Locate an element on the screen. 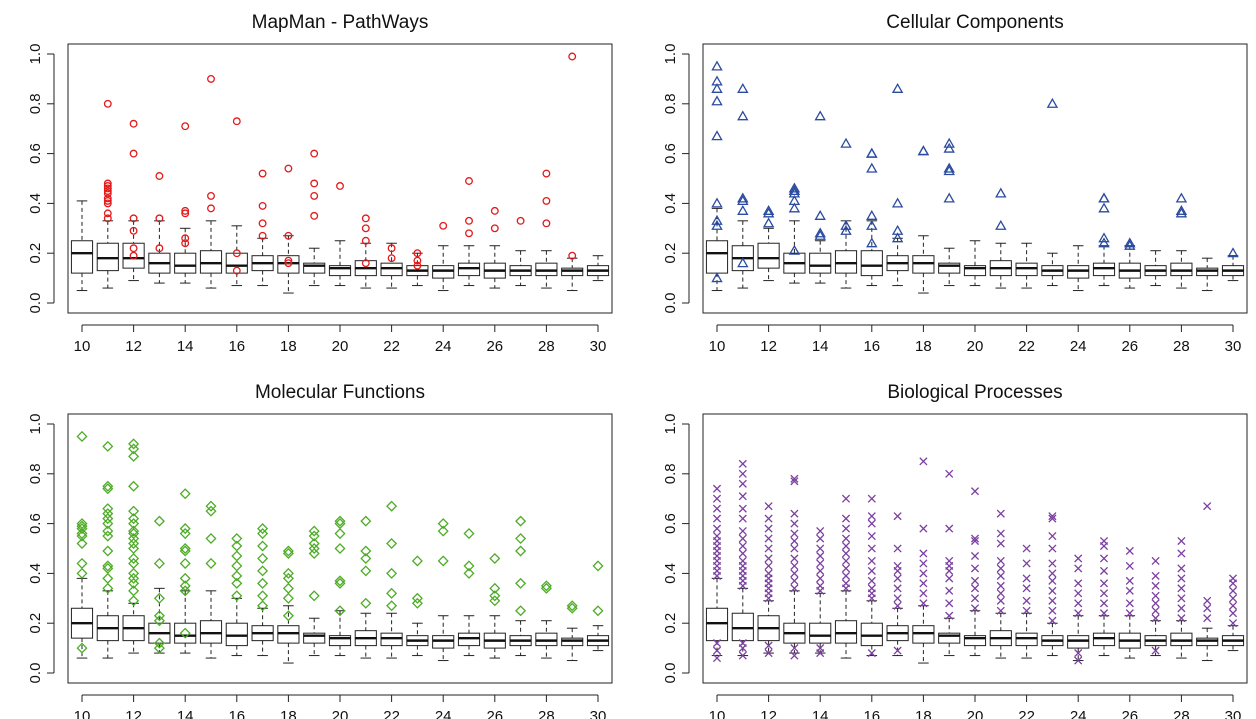  x-tick-label: 24 is located at coordinates (443, 346).